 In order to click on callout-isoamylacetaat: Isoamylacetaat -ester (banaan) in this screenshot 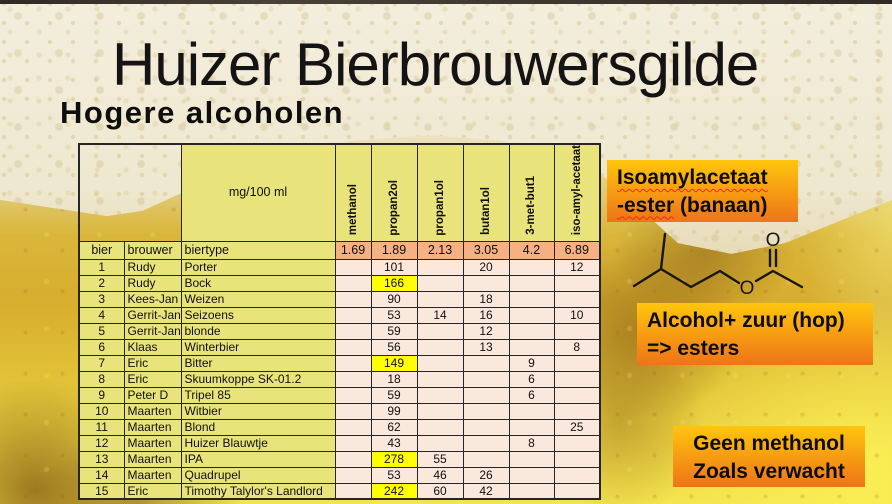, I will do `click(702, 191)`.